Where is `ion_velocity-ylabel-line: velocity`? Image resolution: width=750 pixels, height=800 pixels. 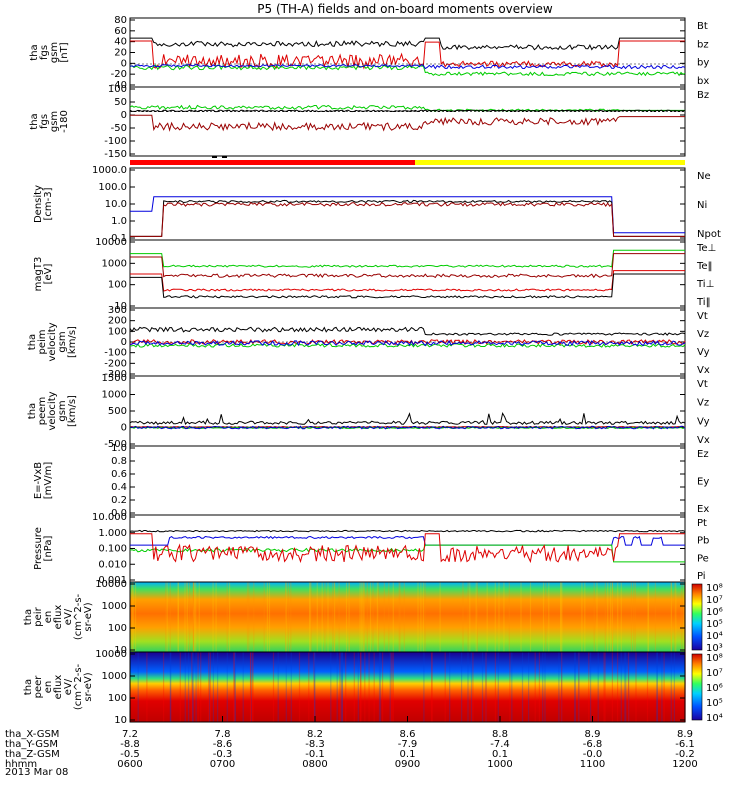 ion_velocity-ylabel-line: velocity is located at coordinates (52, 341).